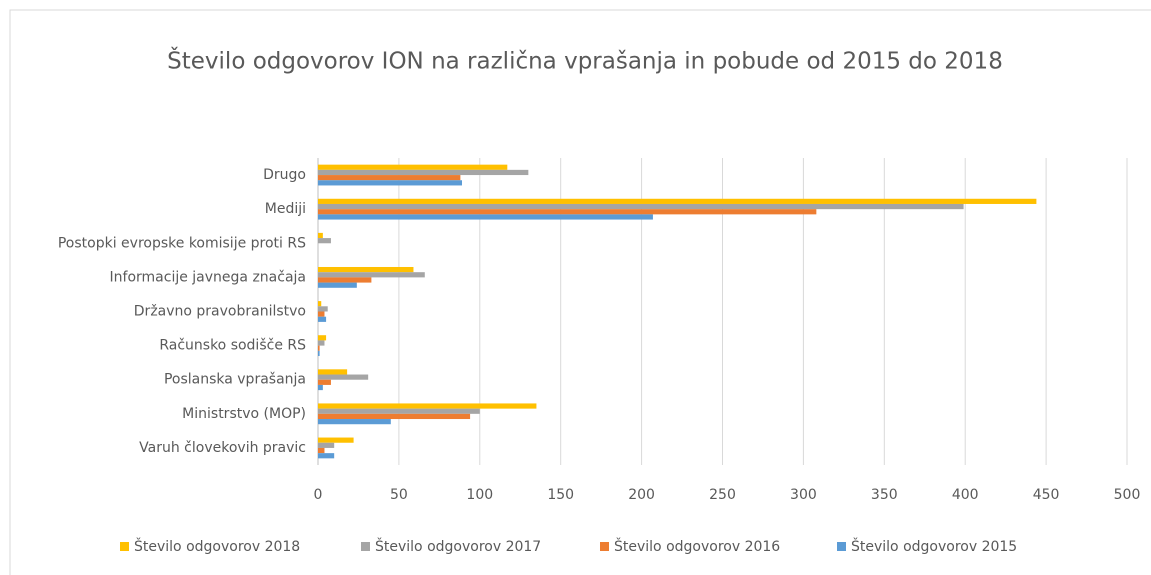 The image size is (1151, 575). I want to click on y-tick-label: Postopki evropske komisije proti RS, so click(182, 243).